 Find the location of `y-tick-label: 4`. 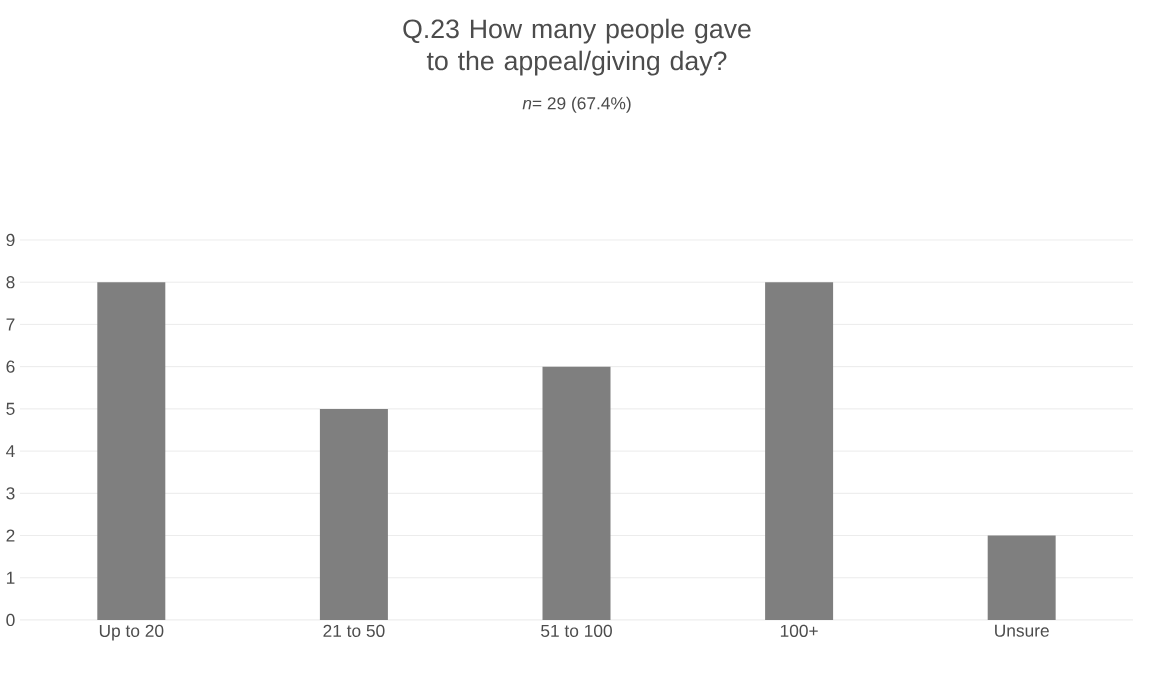

y-tick-label: 4 is located at coordinates (10, 451).